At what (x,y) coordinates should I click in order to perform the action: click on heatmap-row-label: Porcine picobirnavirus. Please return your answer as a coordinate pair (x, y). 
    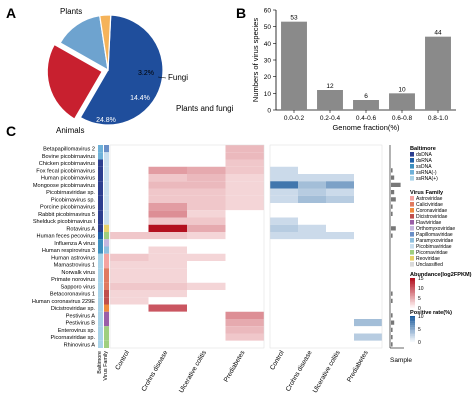
    Looking at the image, I should click on (67, 208).